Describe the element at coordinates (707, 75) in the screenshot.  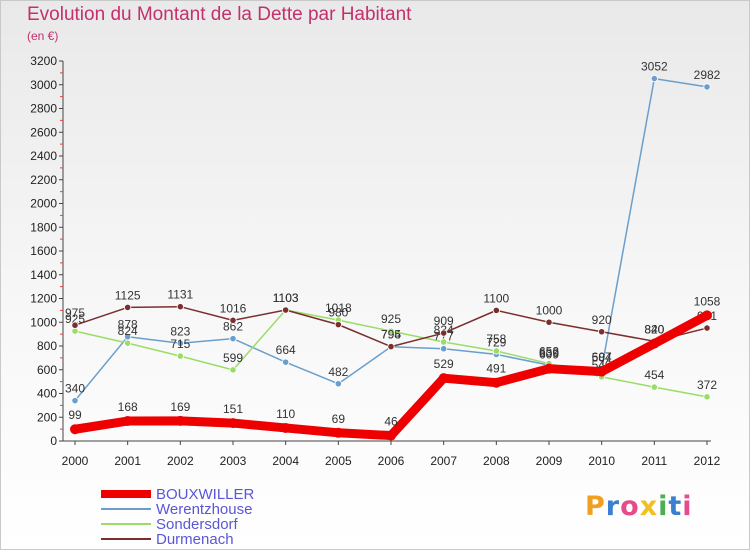
I see `data-label: 2982` at that location.